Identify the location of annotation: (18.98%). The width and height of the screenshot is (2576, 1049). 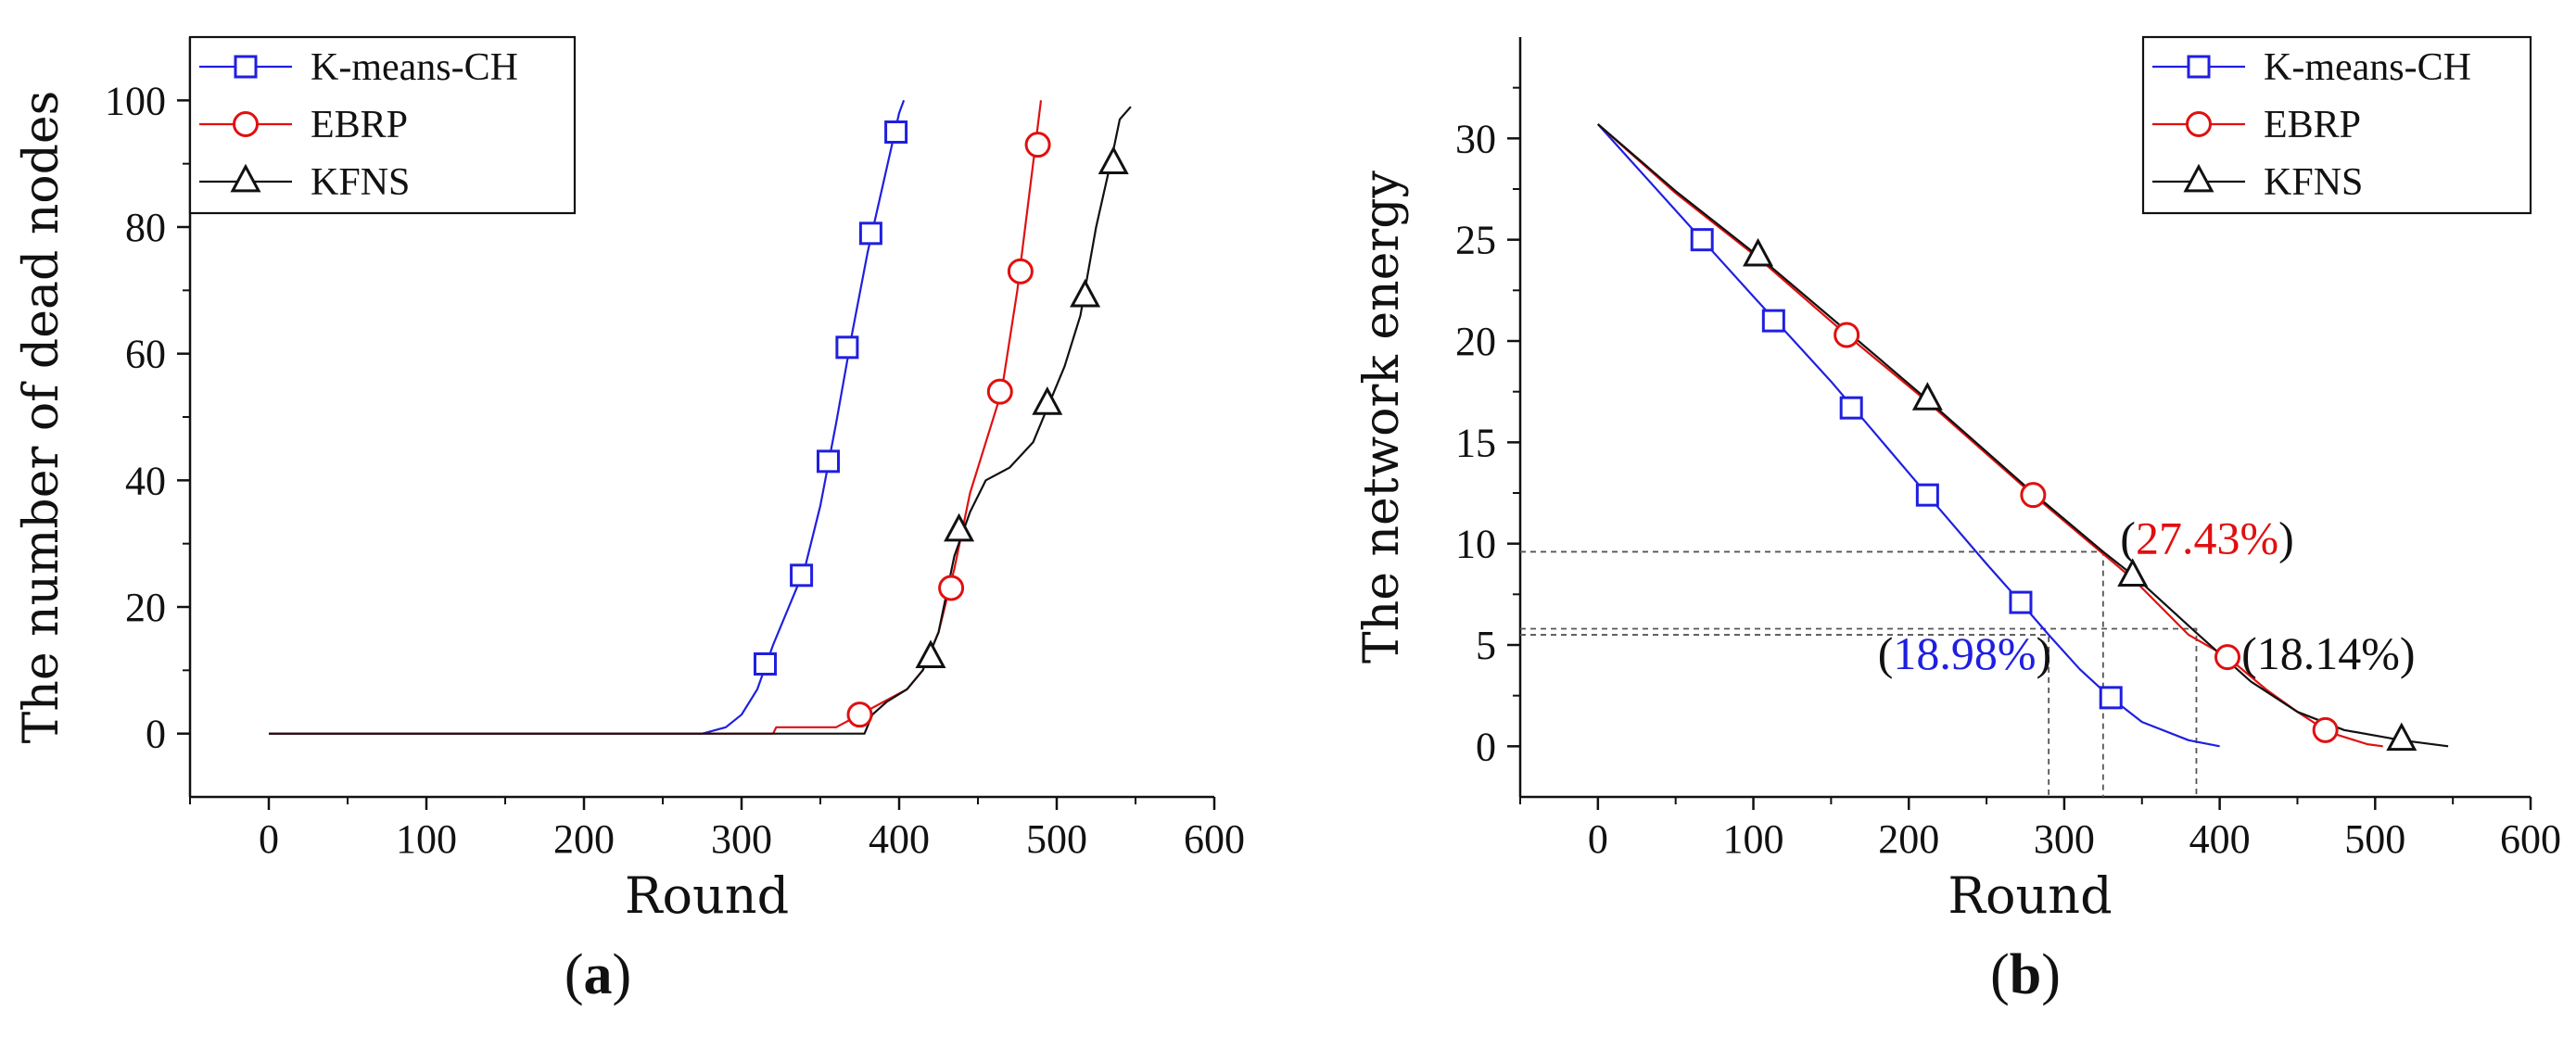
(1964, 653).